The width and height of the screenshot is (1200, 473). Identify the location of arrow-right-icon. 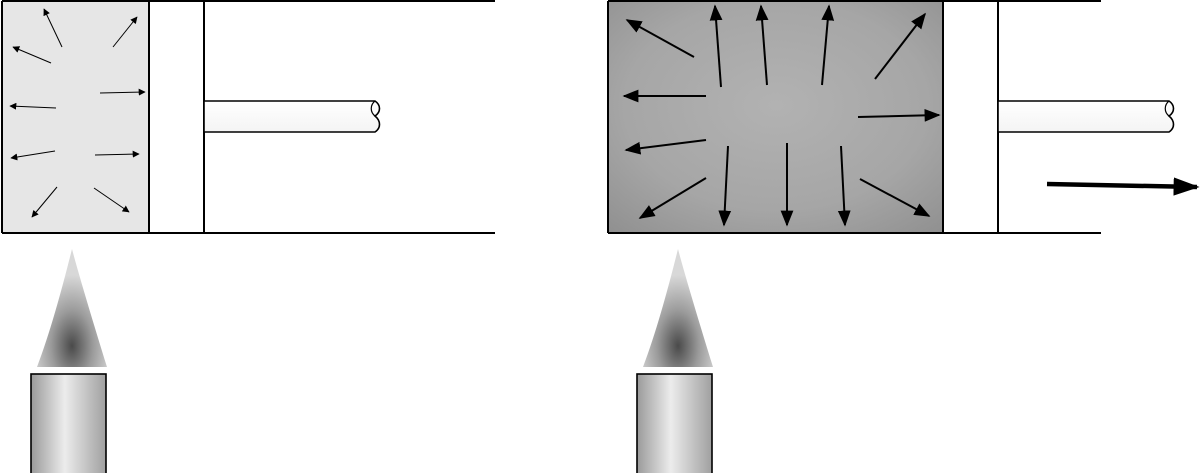
(1123, 186).